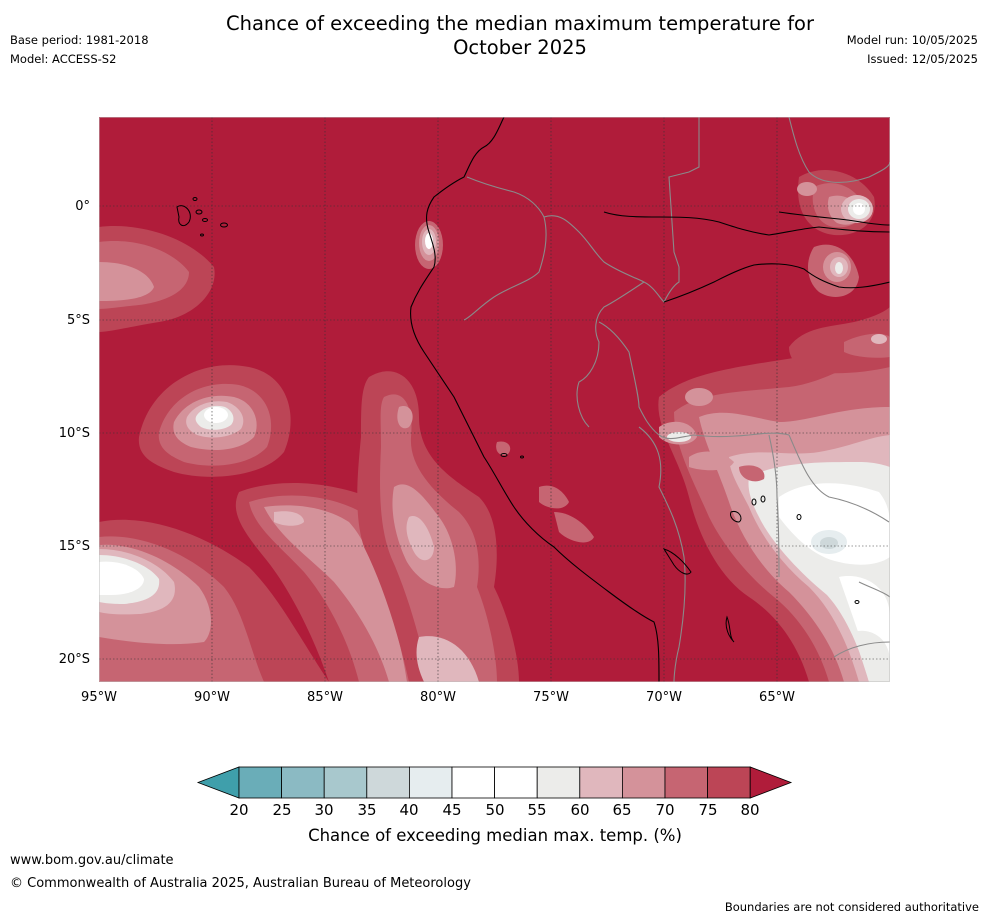 The width and height of the screenshot is (988, 919). What do you see at coordinates (239, 810) in the screenshot?
I see `colorbar-tick-20: 20` at bounding box center [239, 810].